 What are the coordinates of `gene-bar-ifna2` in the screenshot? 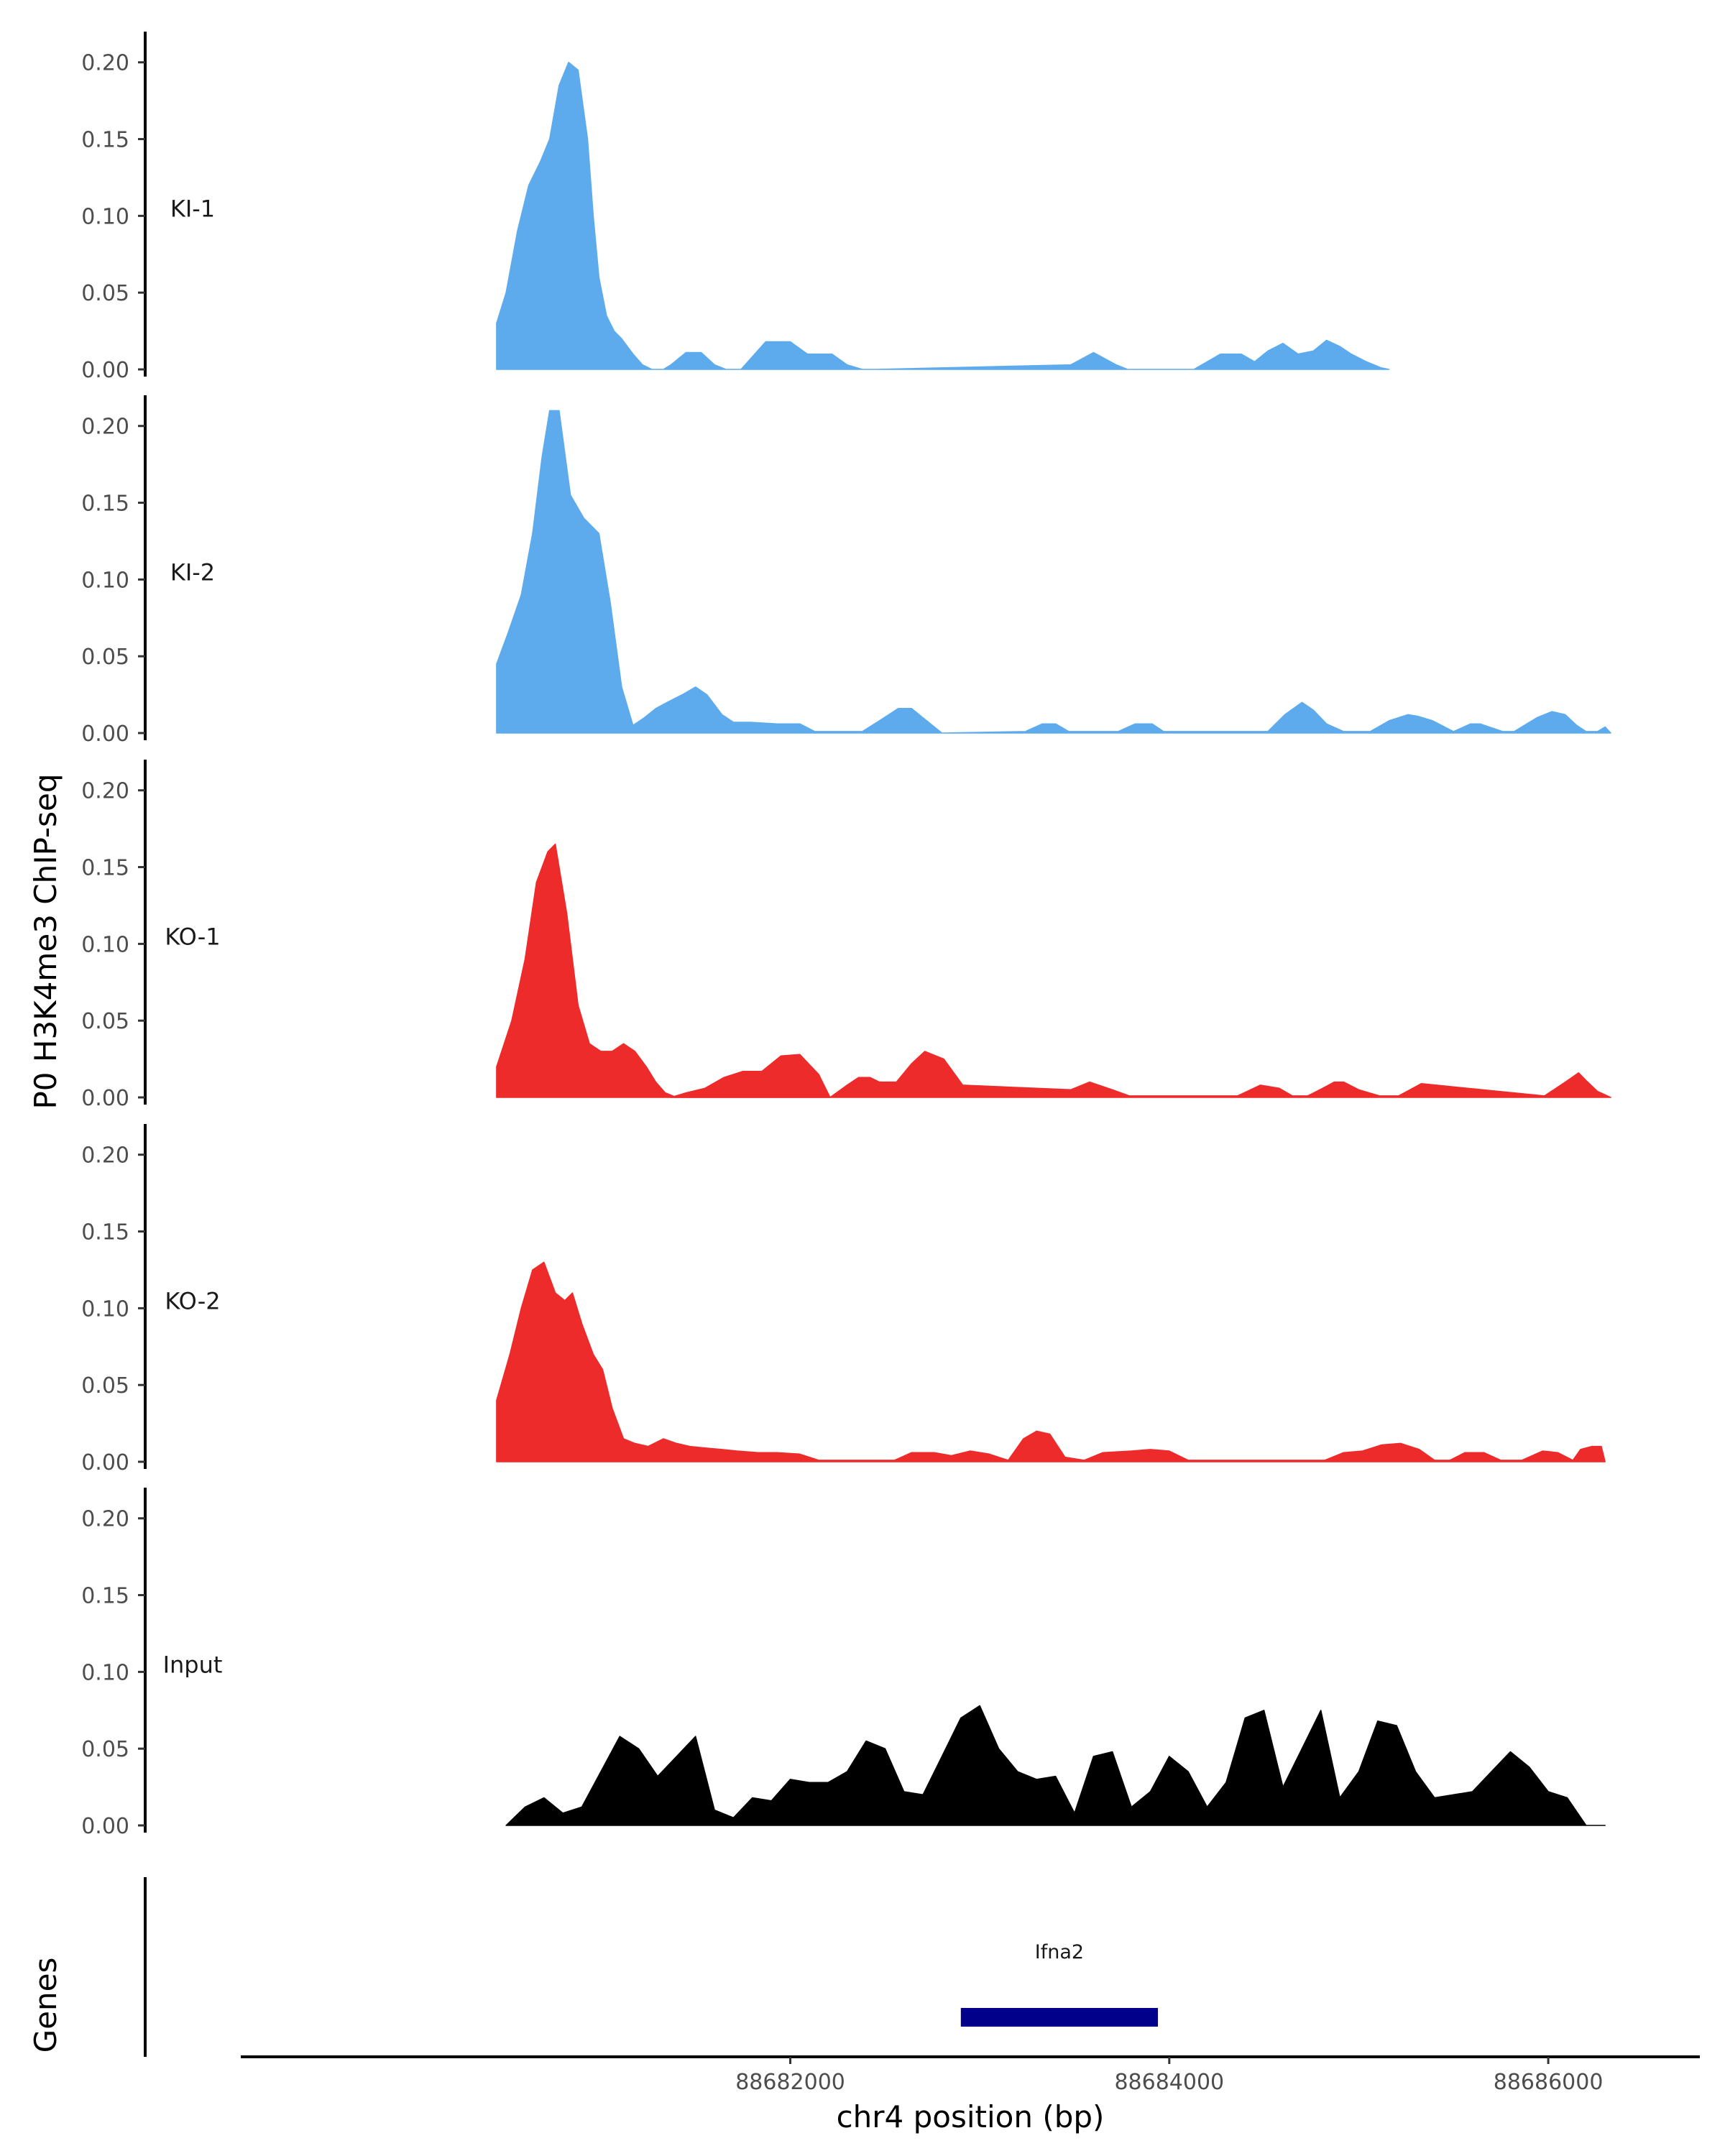 It's located at (1059, 2018).